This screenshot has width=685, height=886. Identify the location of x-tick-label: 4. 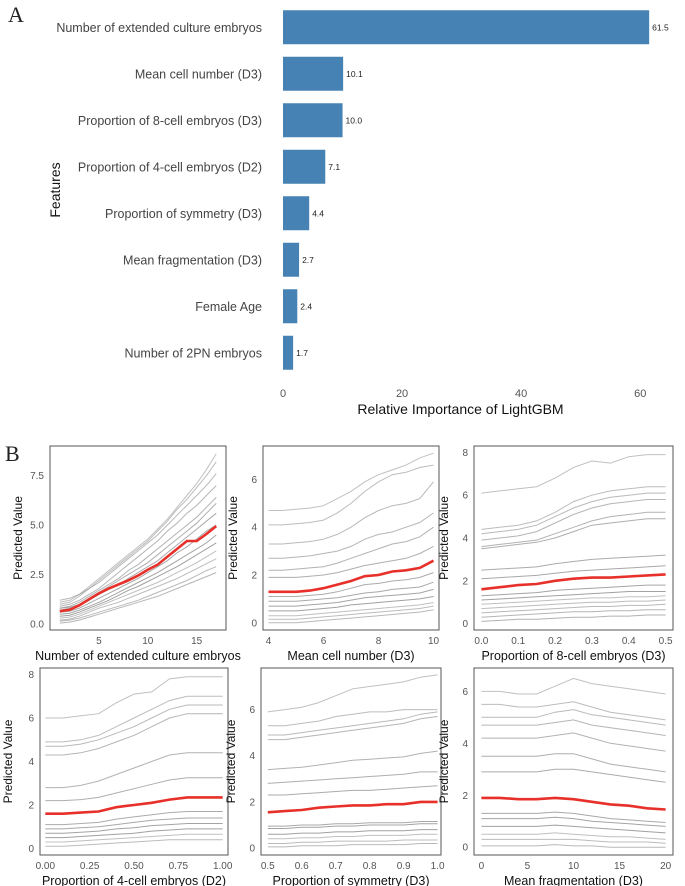
(269, 641).